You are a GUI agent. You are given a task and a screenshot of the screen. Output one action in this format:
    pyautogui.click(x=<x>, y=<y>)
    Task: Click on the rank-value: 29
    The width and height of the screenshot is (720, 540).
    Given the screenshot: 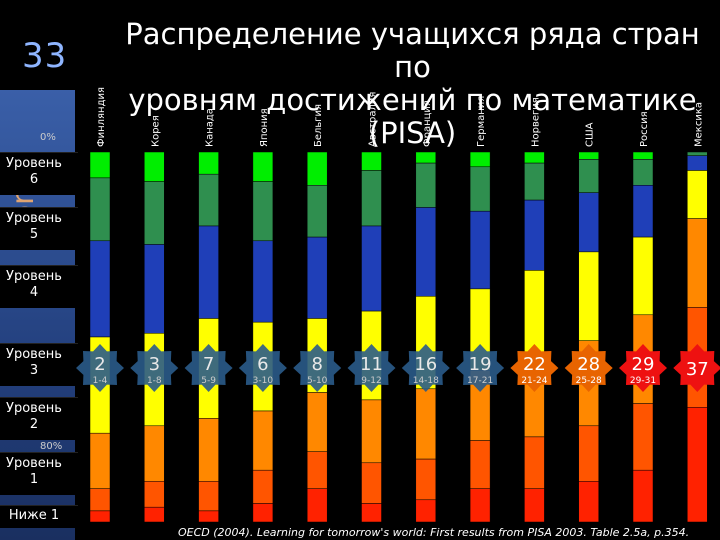 What is the action you would take?
    pyautogui.click(x=643, y=364)
    